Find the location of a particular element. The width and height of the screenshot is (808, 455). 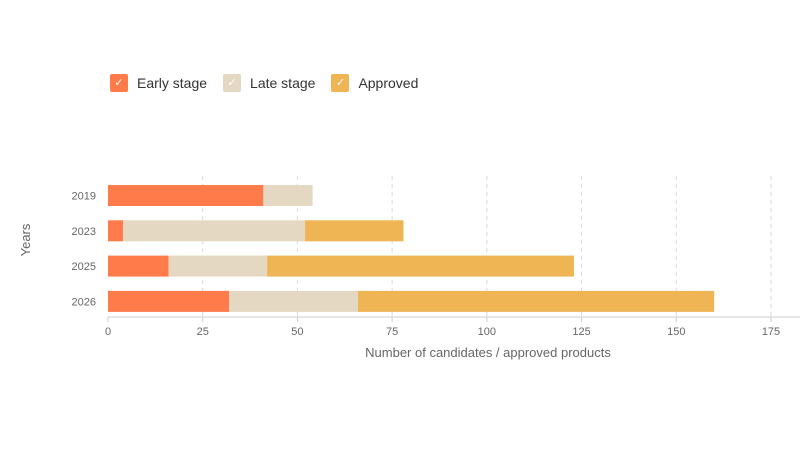

legend-label-early-stage: Early stage is located at coordinates (172, 83).